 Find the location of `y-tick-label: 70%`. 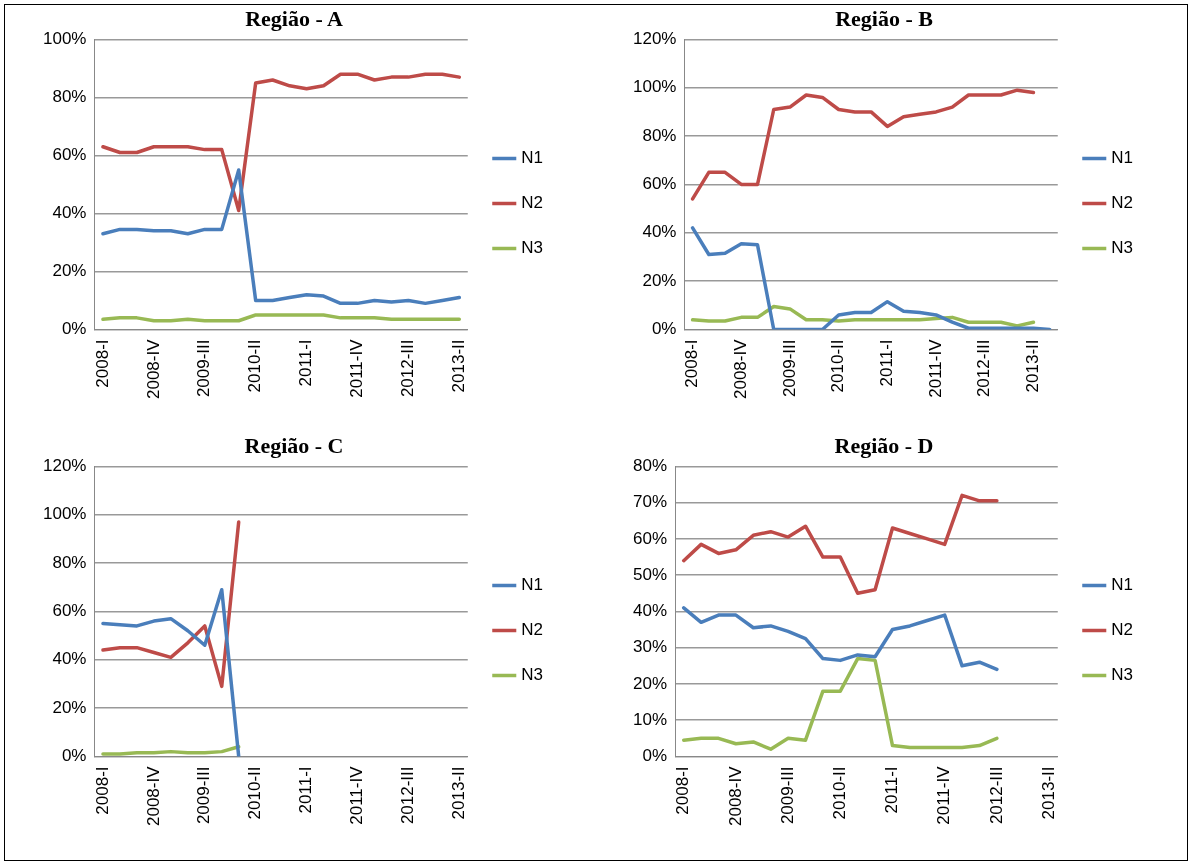

y-tick-label: 70% is located at coordinates (650, 502).